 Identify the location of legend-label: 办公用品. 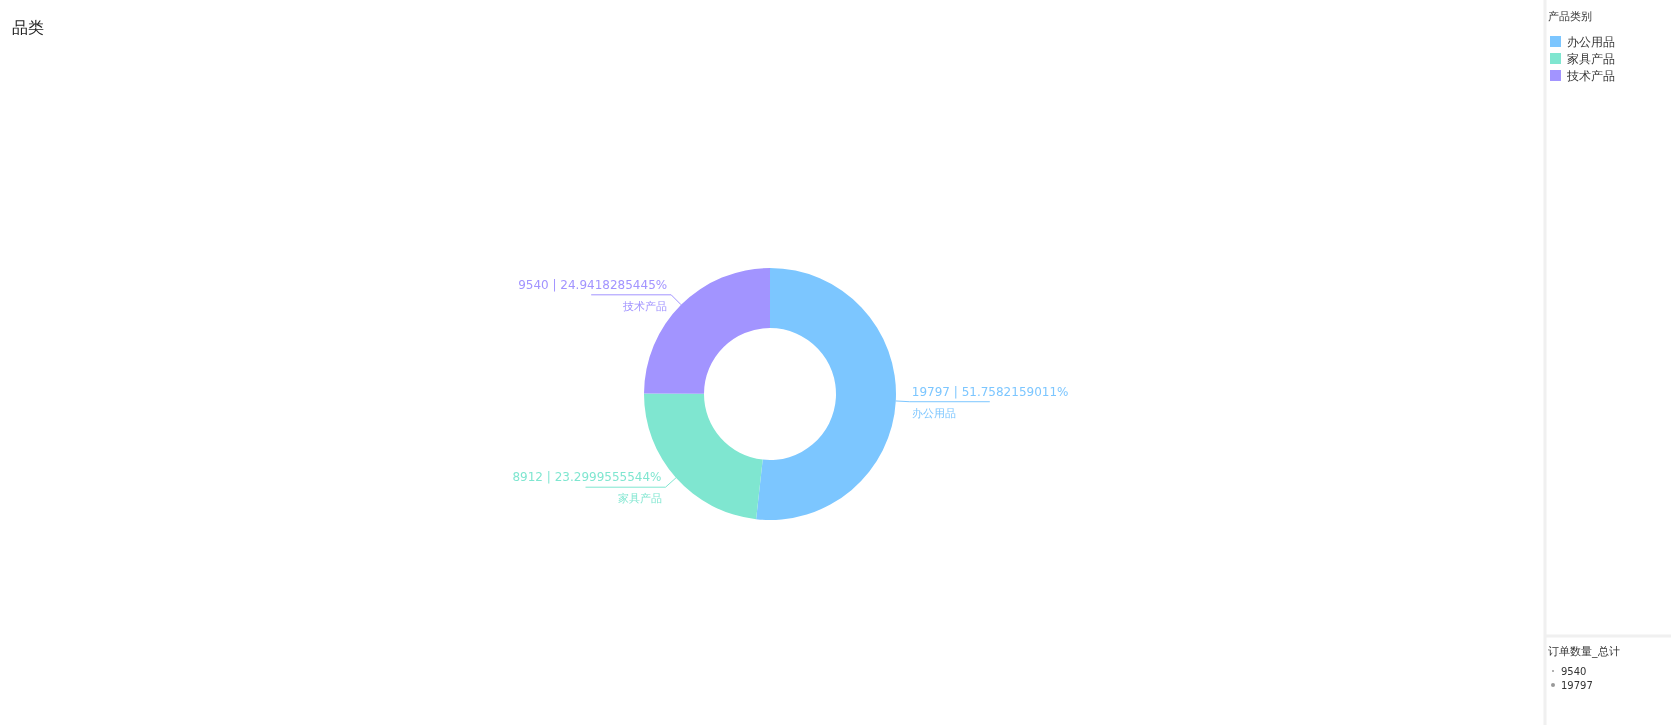
(1591, 42).